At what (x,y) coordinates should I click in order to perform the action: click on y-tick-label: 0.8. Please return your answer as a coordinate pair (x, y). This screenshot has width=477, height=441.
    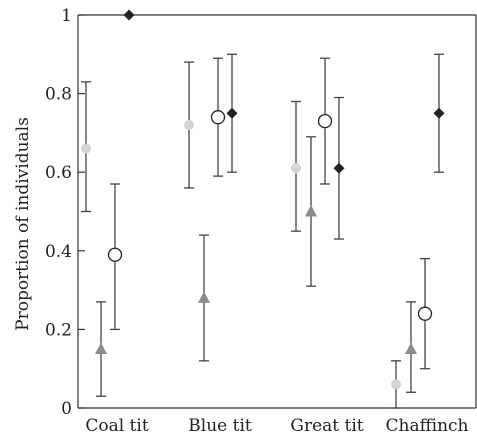
    Looking at the image, I should click on (58, 95).